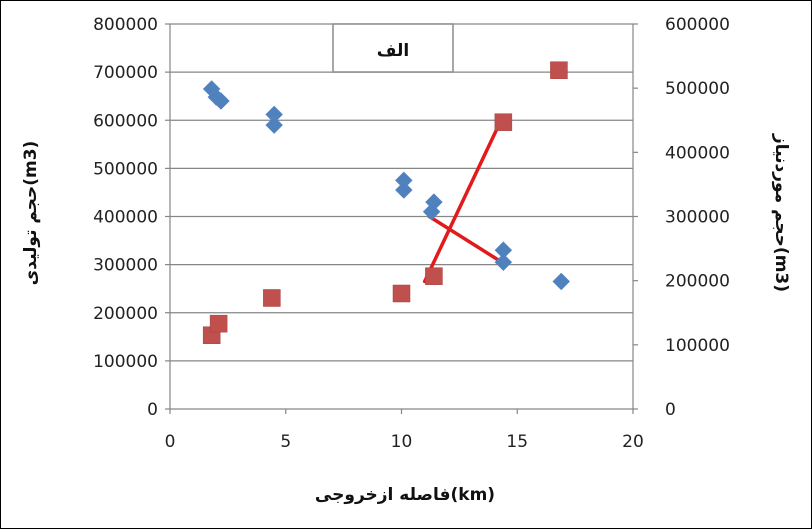  What do you see at coordinates (781, 212) in the screenshot?
I see `y-right-axis-label: حجم موردنیاز(m3)` at bounding box center [781, 212].